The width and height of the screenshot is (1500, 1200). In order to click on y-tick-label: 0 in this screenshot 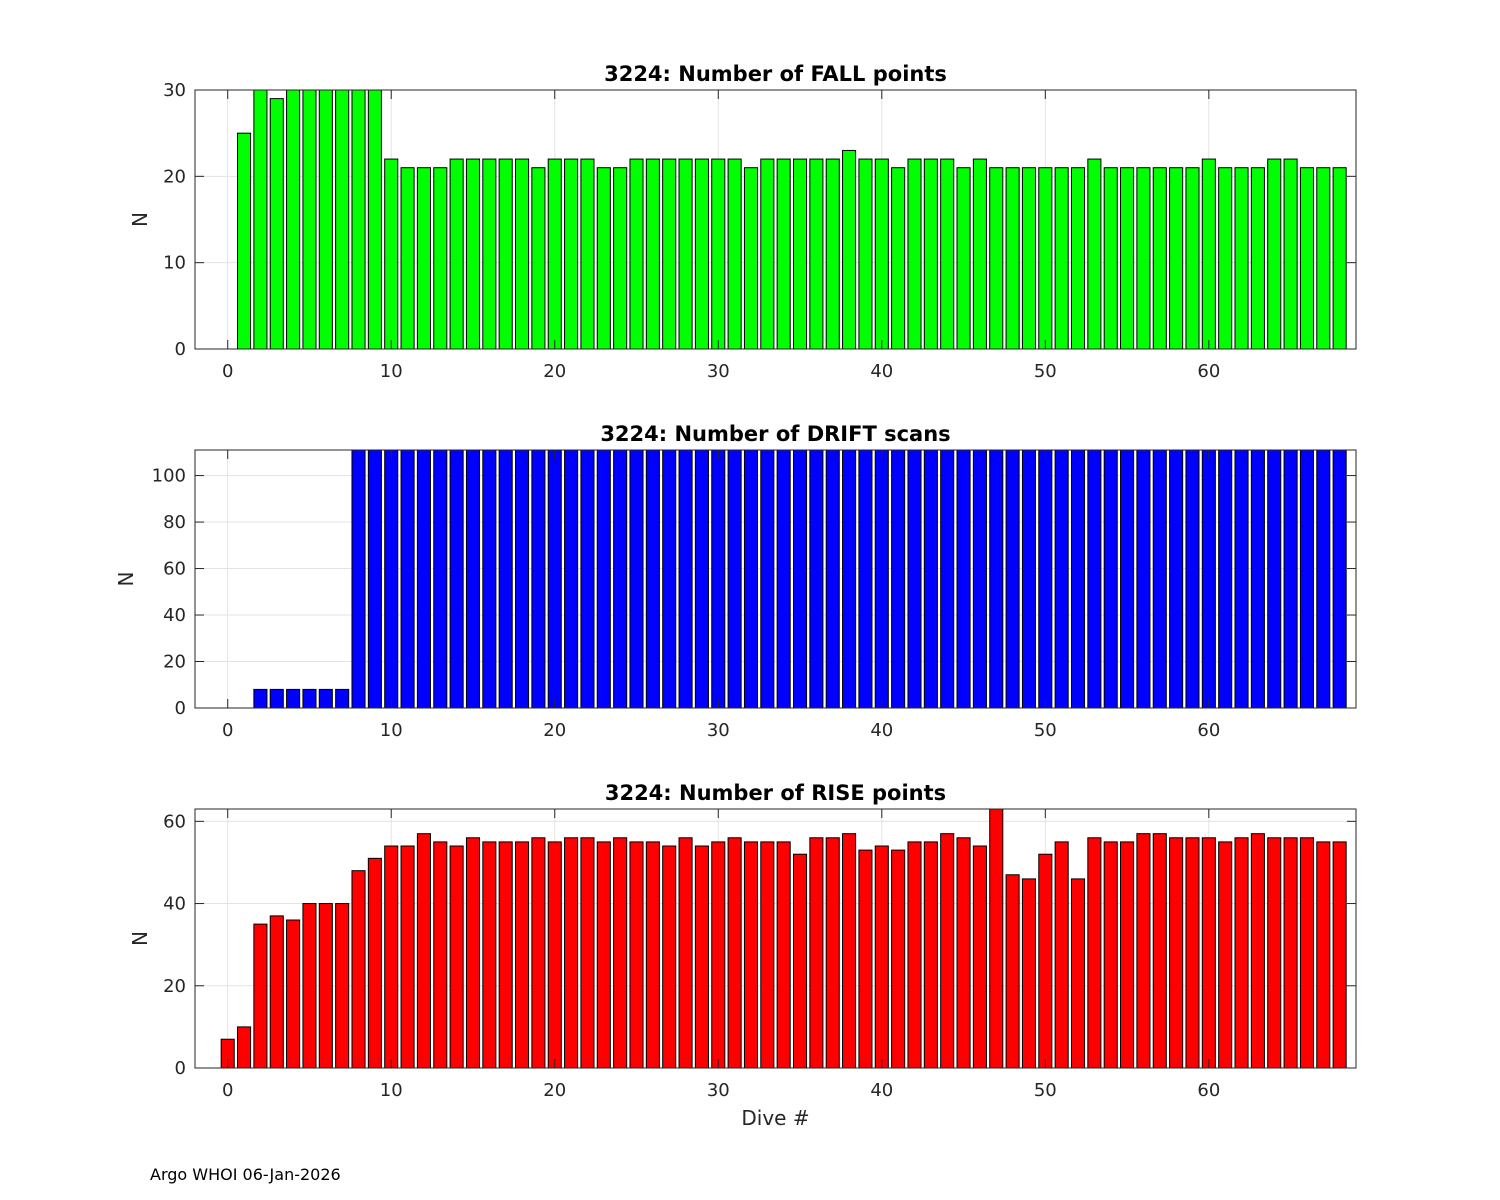, I will do `click(180, 1068)`.